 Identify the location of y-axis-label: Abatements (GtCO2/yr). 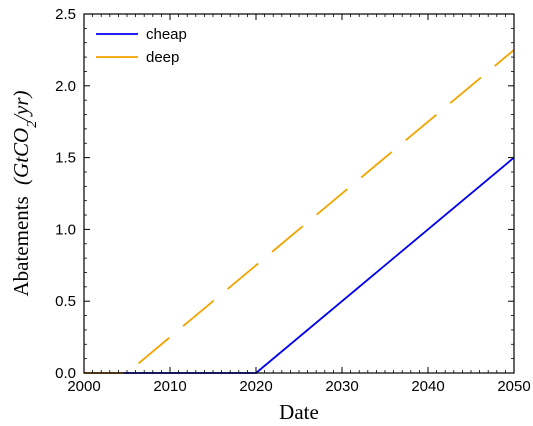
(24, 193).